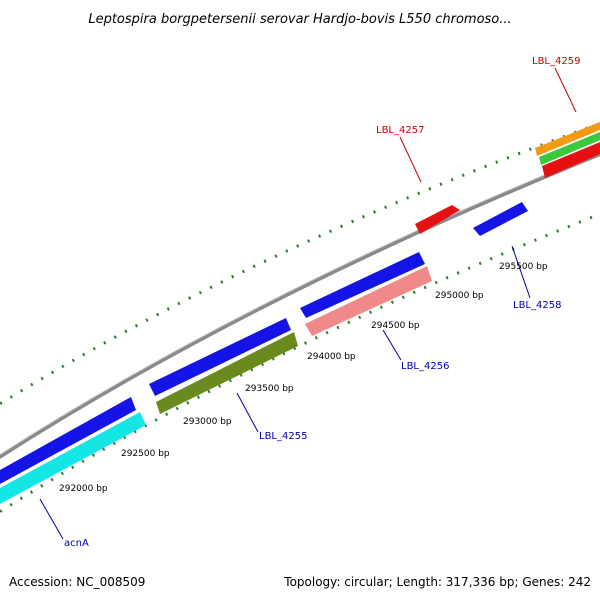 The height and width of the screenshot is (600, 600). What do you see at coordinates (400, 130) in the screenshot?
I see `gene-label-lbl4257: LBL_4257` at bounding box center [400, 130].